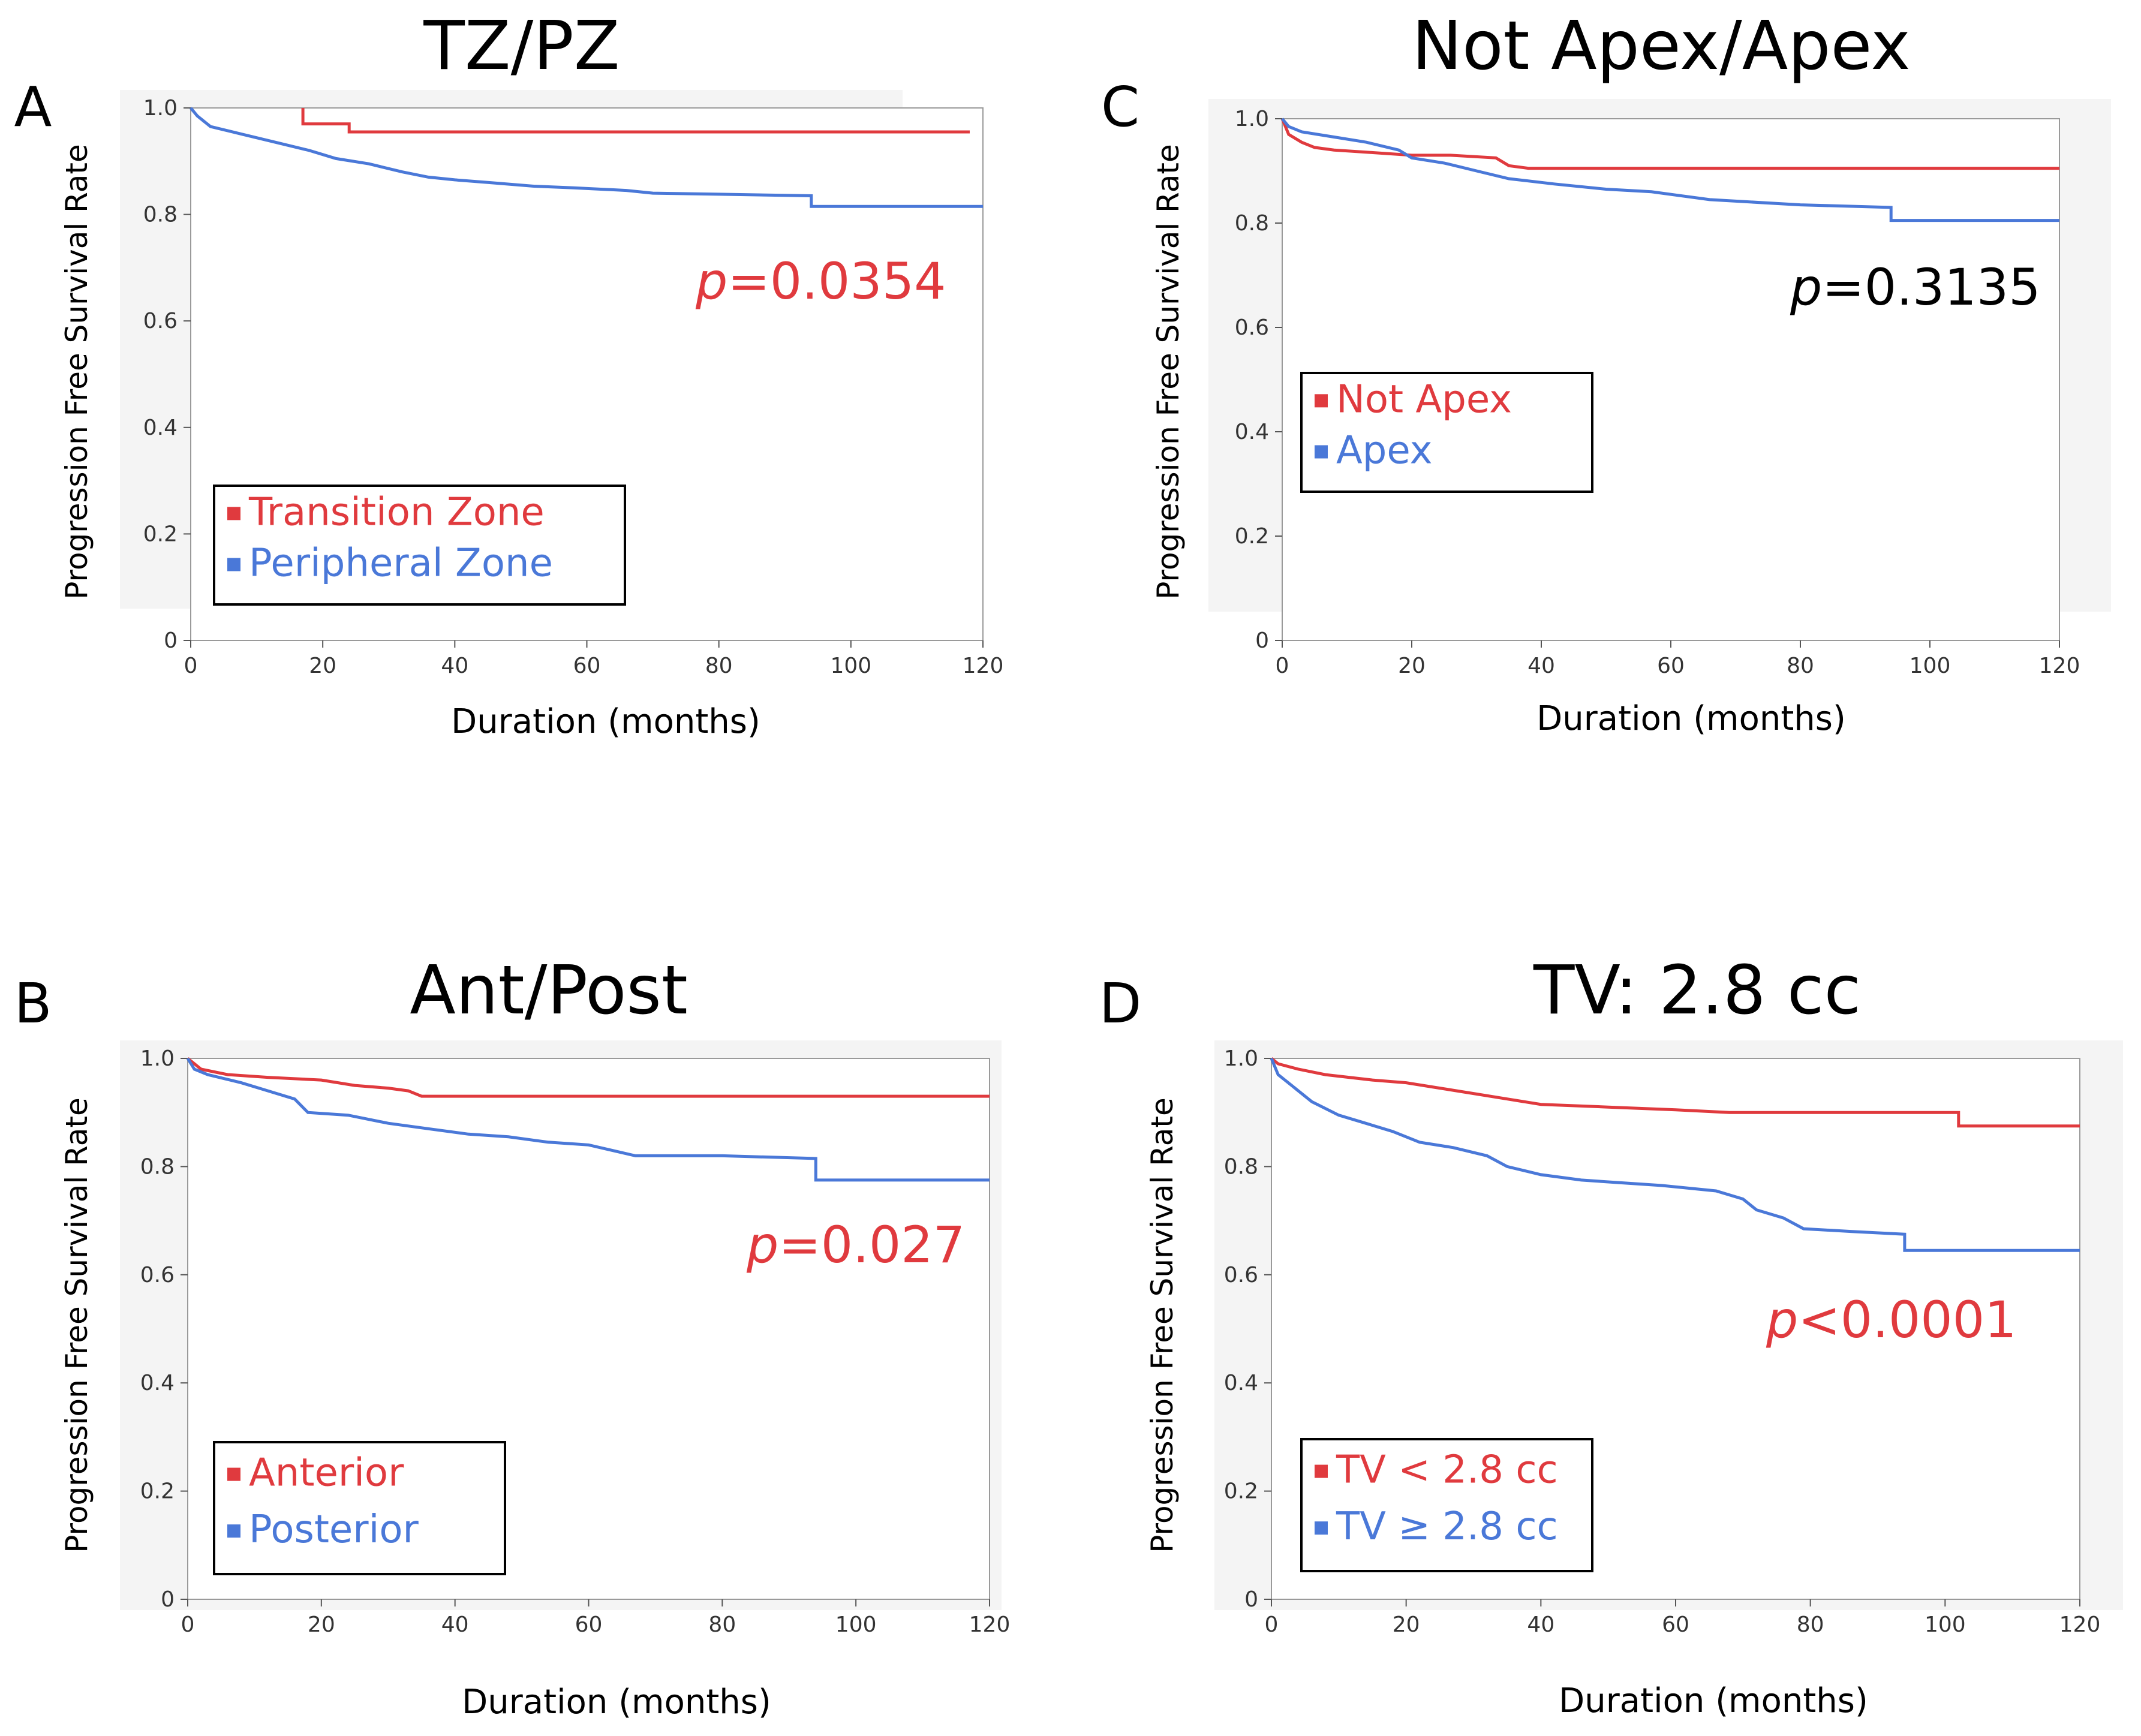 This screenshot has width=2141, height=1736. Describe the element at coordinates (1931, 287) in the screenshot. I see `p-number: =0.3135` at that location.